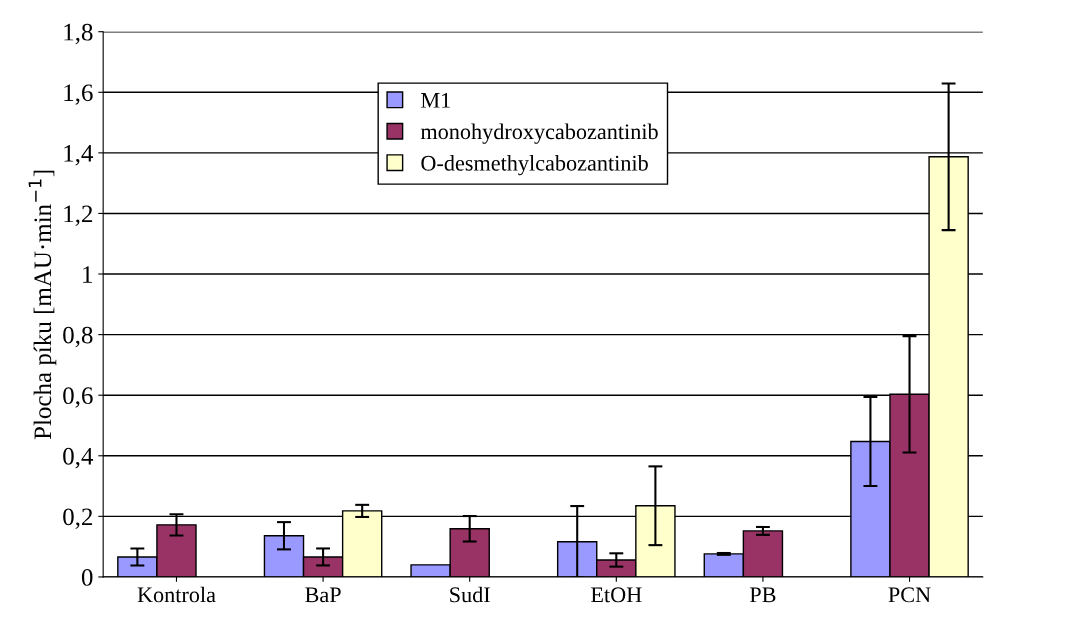 Image resolution: width=1086 pixels, height=634 pixels. I want to click on y-tick-label: 1,6, so click(78, 94).